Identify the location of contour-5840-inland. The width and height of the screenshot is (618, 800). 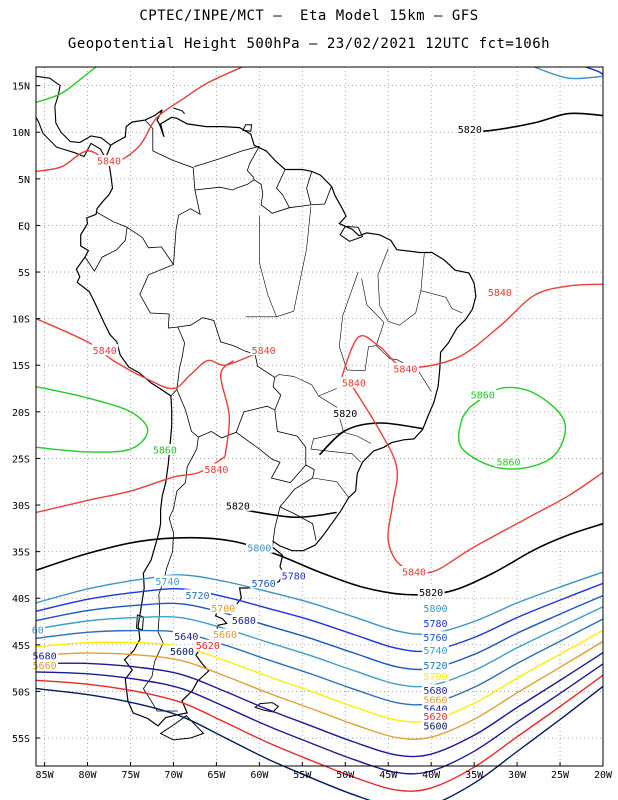
(227, 408).